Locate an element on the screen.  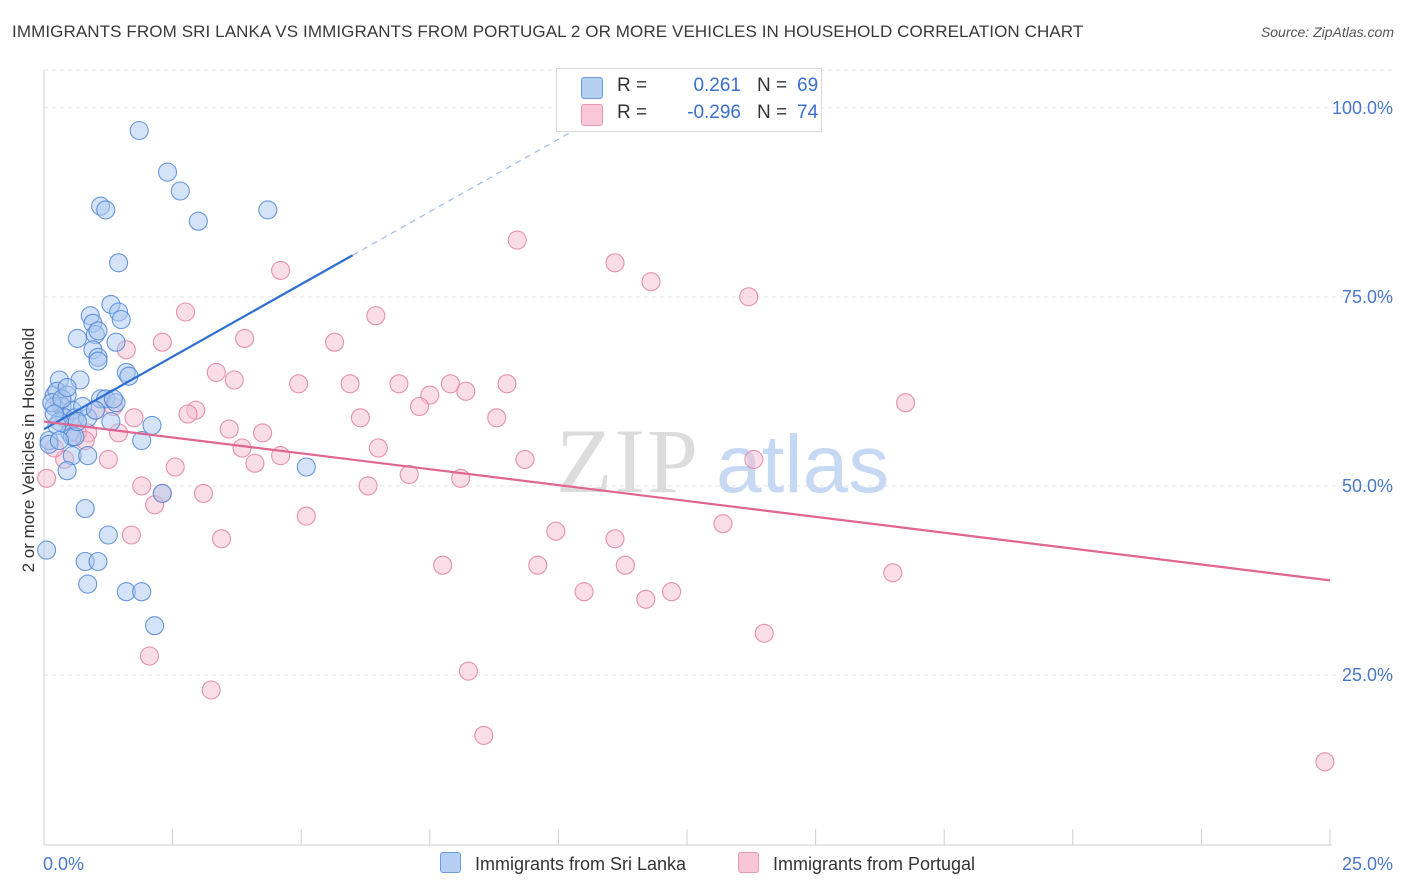
y-tick-label: 100.0% is located at coordinates (1362, 108).